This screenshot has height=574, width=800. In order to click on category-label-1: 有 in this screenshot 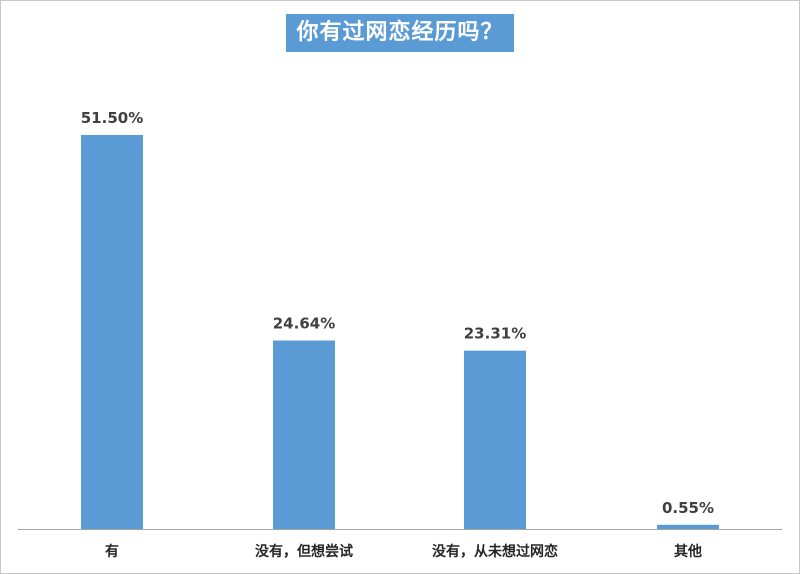, I will do `click(112, 551)`.